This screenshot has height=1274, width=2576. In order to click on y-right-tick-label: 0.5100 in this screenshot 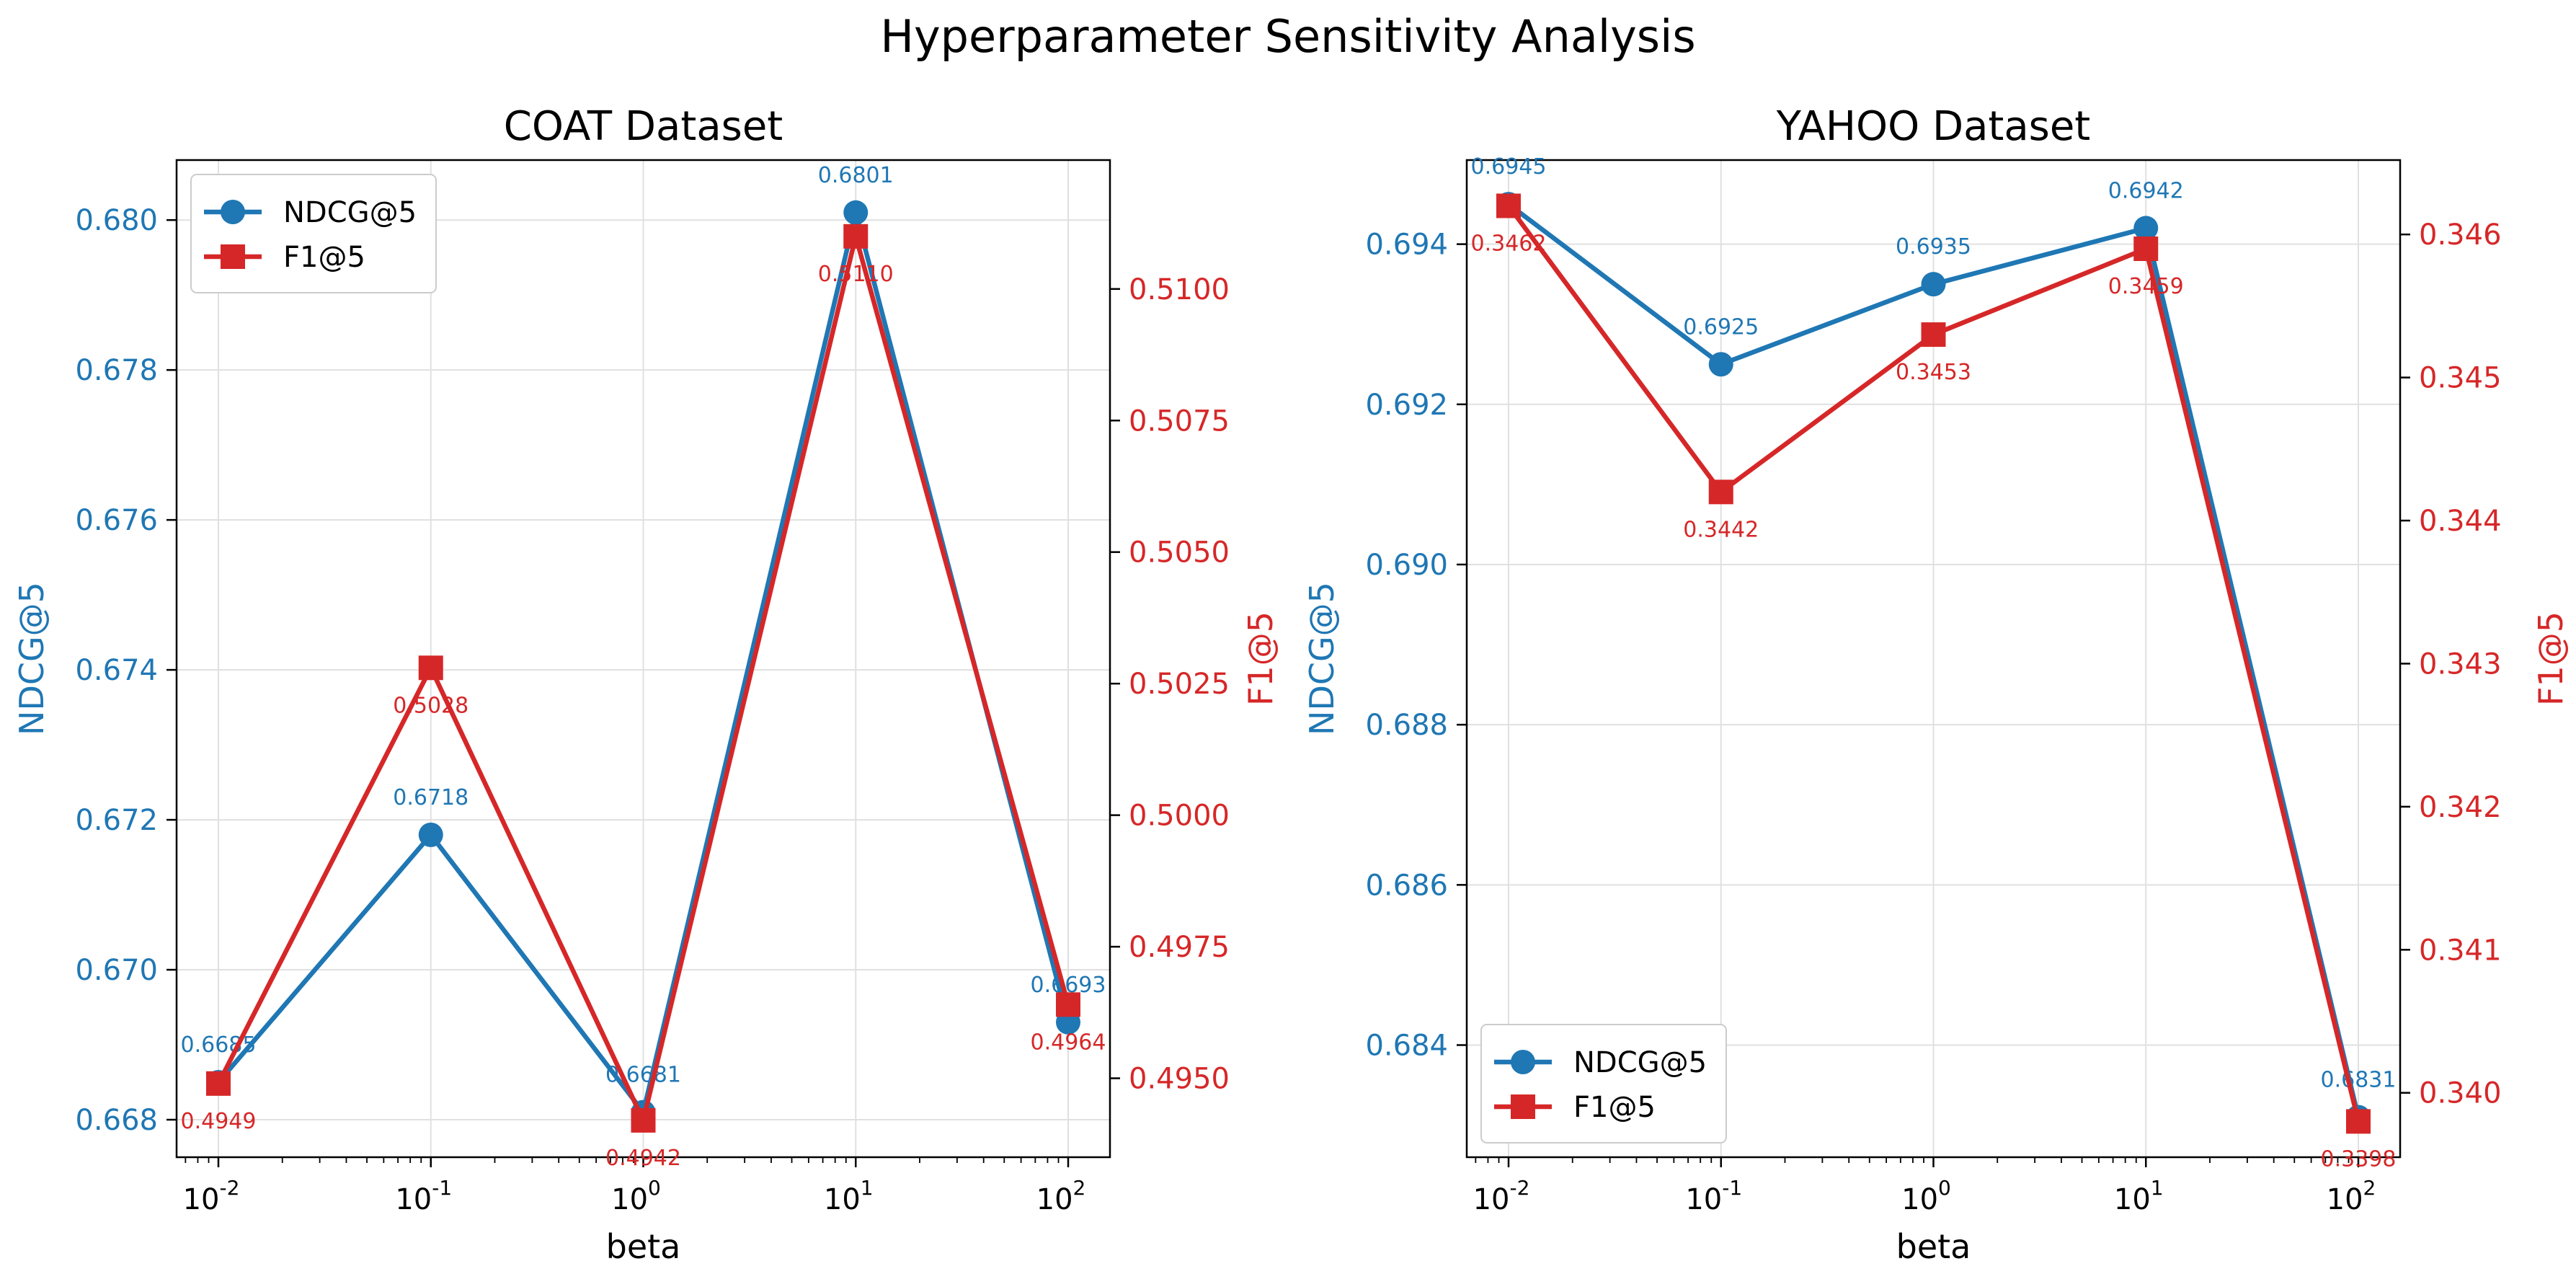, I will do `click(1179, 289)`.